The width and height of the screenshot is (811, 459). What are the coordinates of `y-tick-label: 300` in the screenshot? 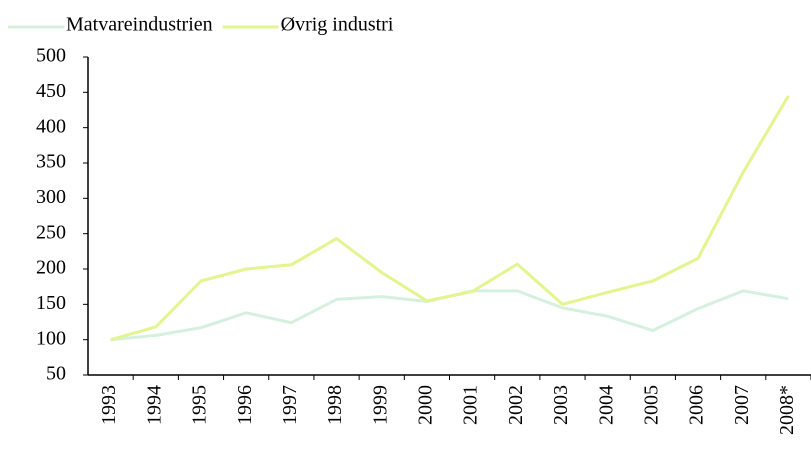 It's located at (51, 197).